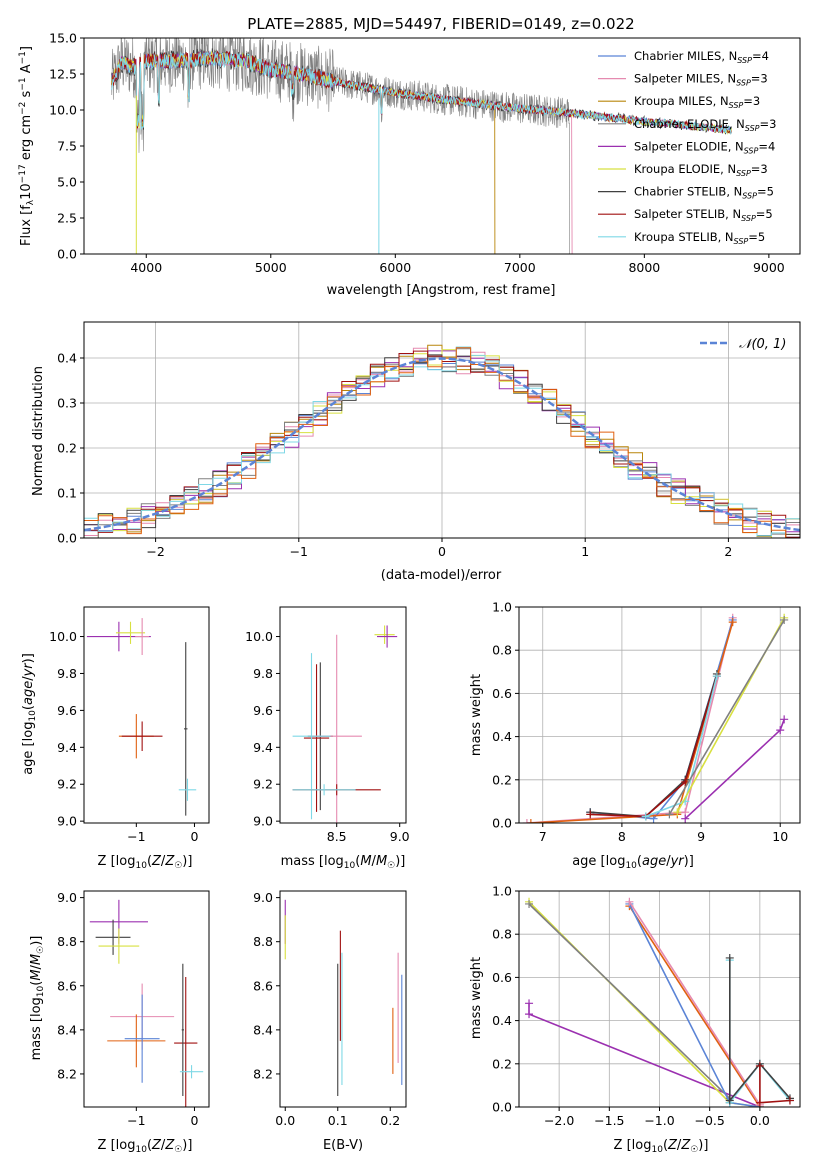  Describe the element at coordinates (622, 836) in the screenshot. I see `x-tick-label: 8` at that location.